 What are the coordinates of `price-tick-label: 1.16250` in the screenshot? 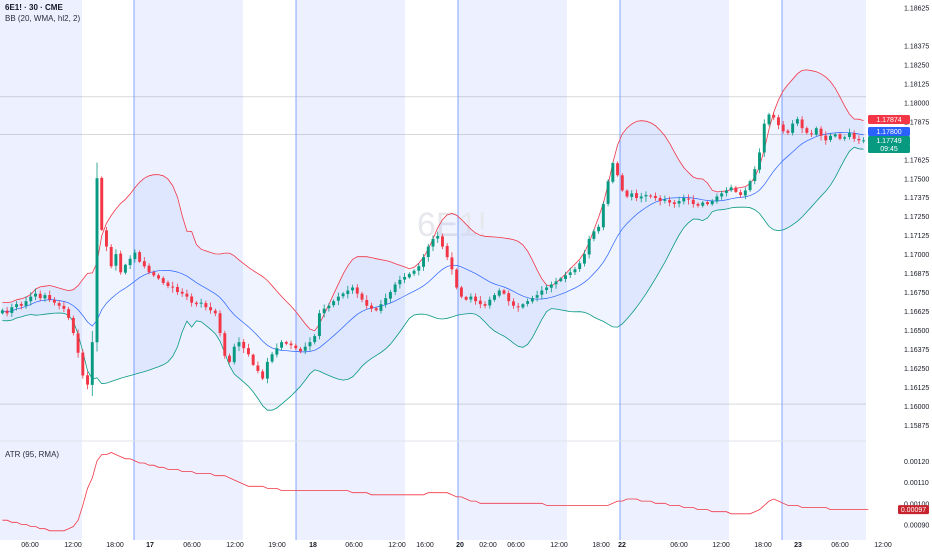 It's located at (916, 369).